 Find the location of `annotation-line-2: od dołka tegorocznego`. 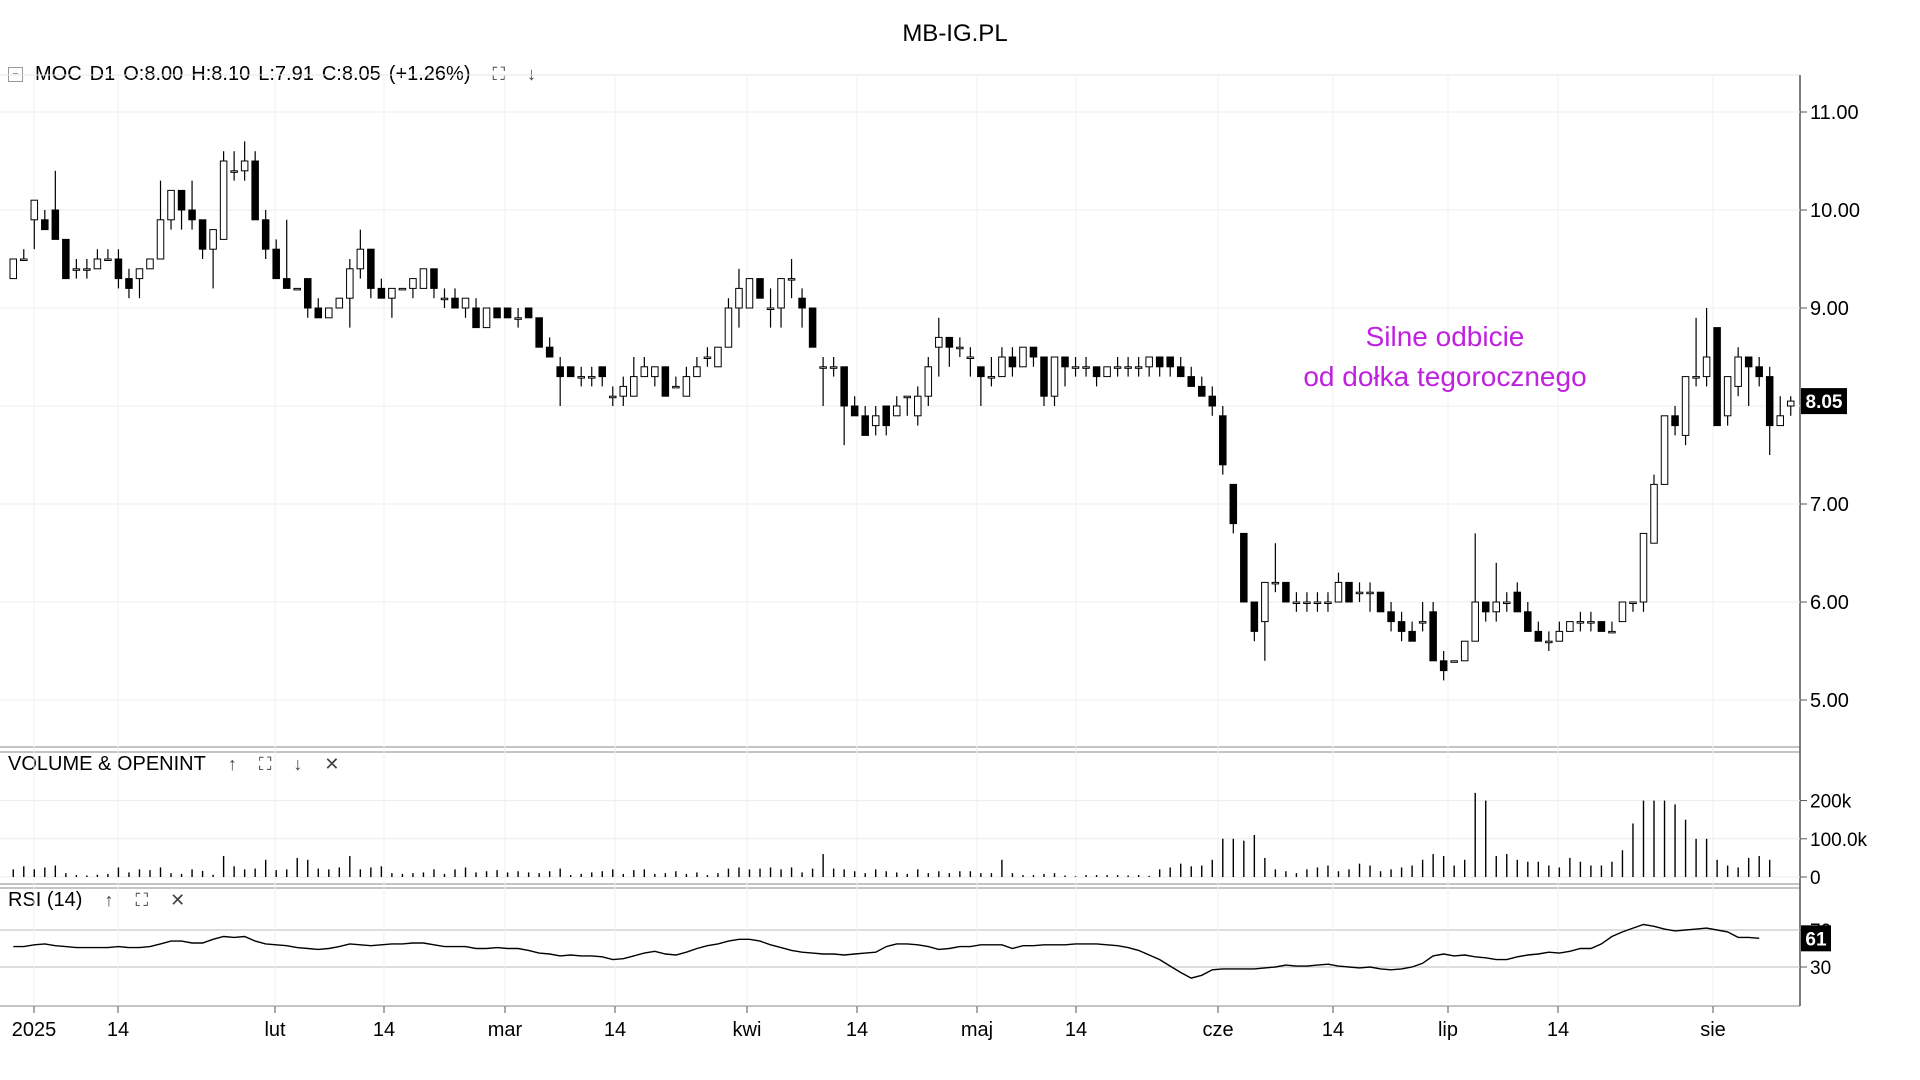

annotation-line-2: od dołka tegorocznego is located at coordinates (1444, 376).